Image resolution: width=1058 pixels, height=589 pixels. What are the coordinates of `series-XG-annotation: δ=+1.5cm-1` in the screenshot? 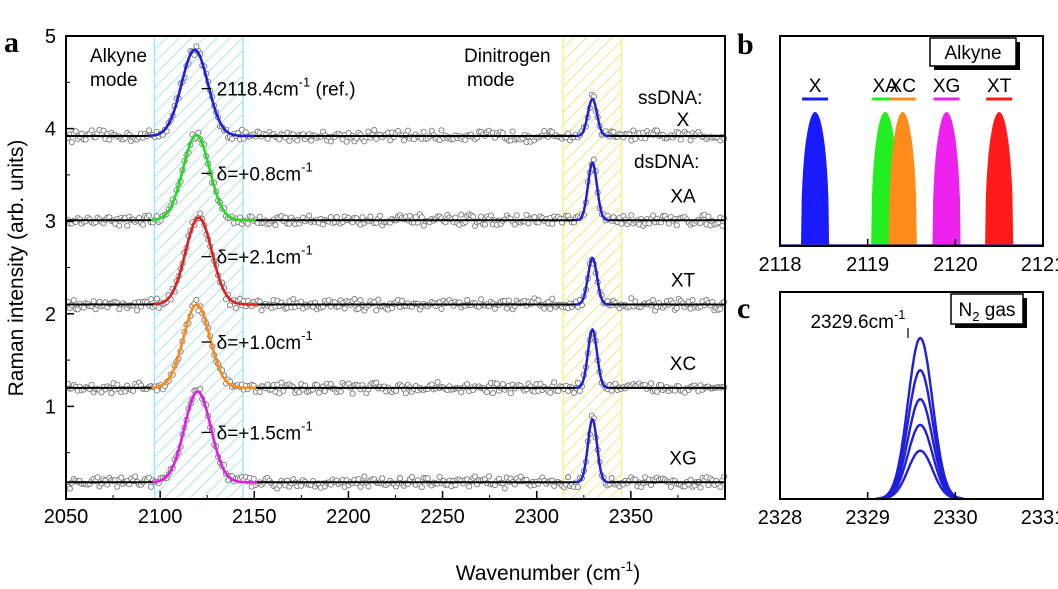 It's located at (265, 431).